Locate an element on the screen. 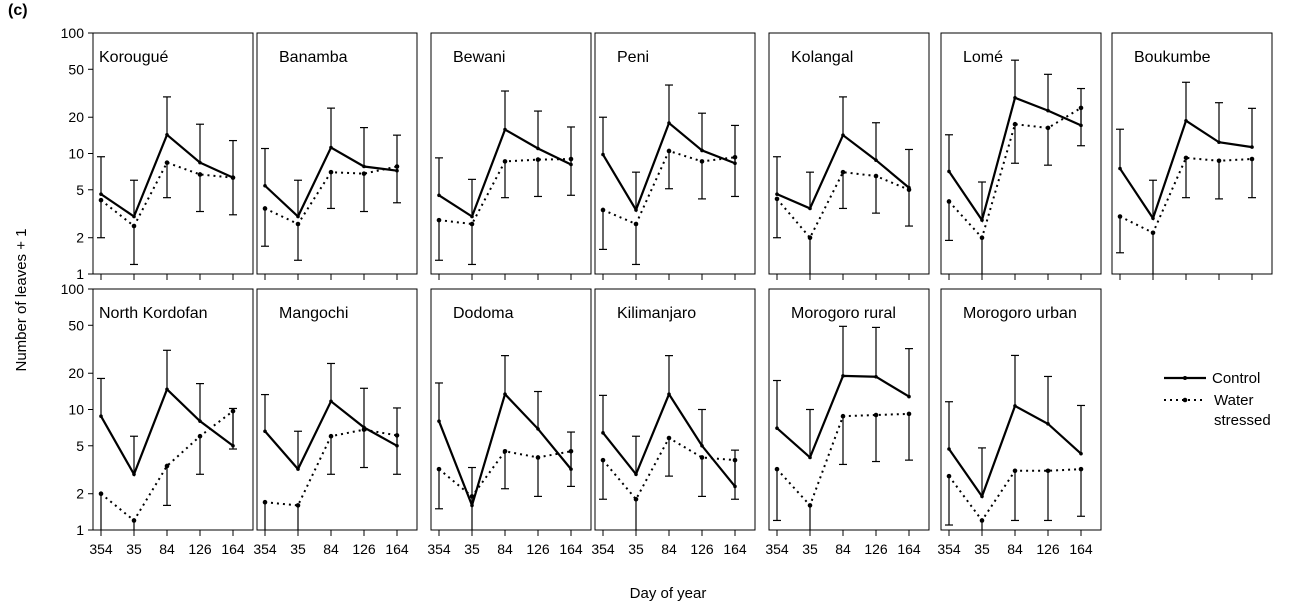 The height and width of the screenshot is (606, 1311). legend-water-marker is located at coordinates (1185, 400).